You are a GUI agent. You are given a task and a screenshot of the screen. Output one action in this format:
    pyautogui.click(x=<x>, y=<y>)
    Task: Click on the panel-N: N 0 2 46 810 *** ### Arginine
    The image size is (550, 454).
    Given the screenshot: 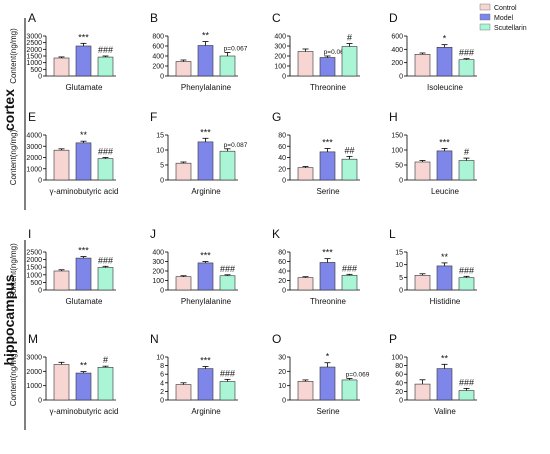 What is the action you would take?
    pyautogui.click(x=194, y=374)
    